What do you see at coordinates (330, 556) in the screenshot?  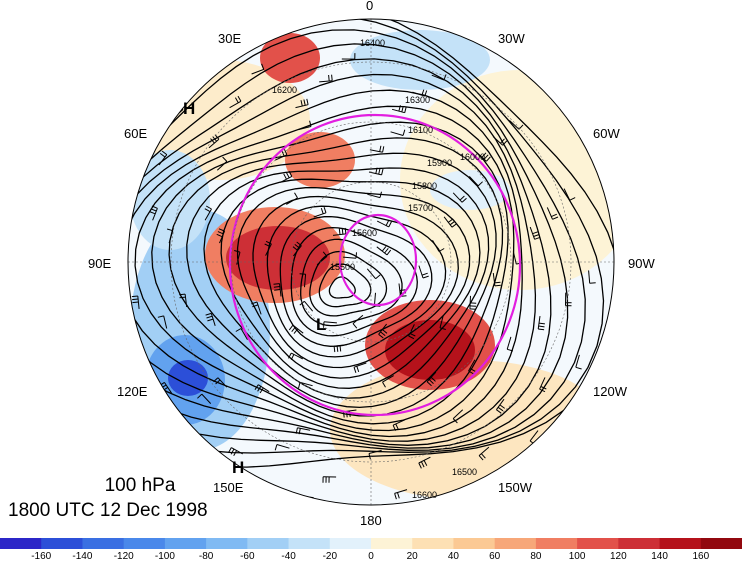 I see `colorbar-tick: -20` at bounding box center [330, 556].